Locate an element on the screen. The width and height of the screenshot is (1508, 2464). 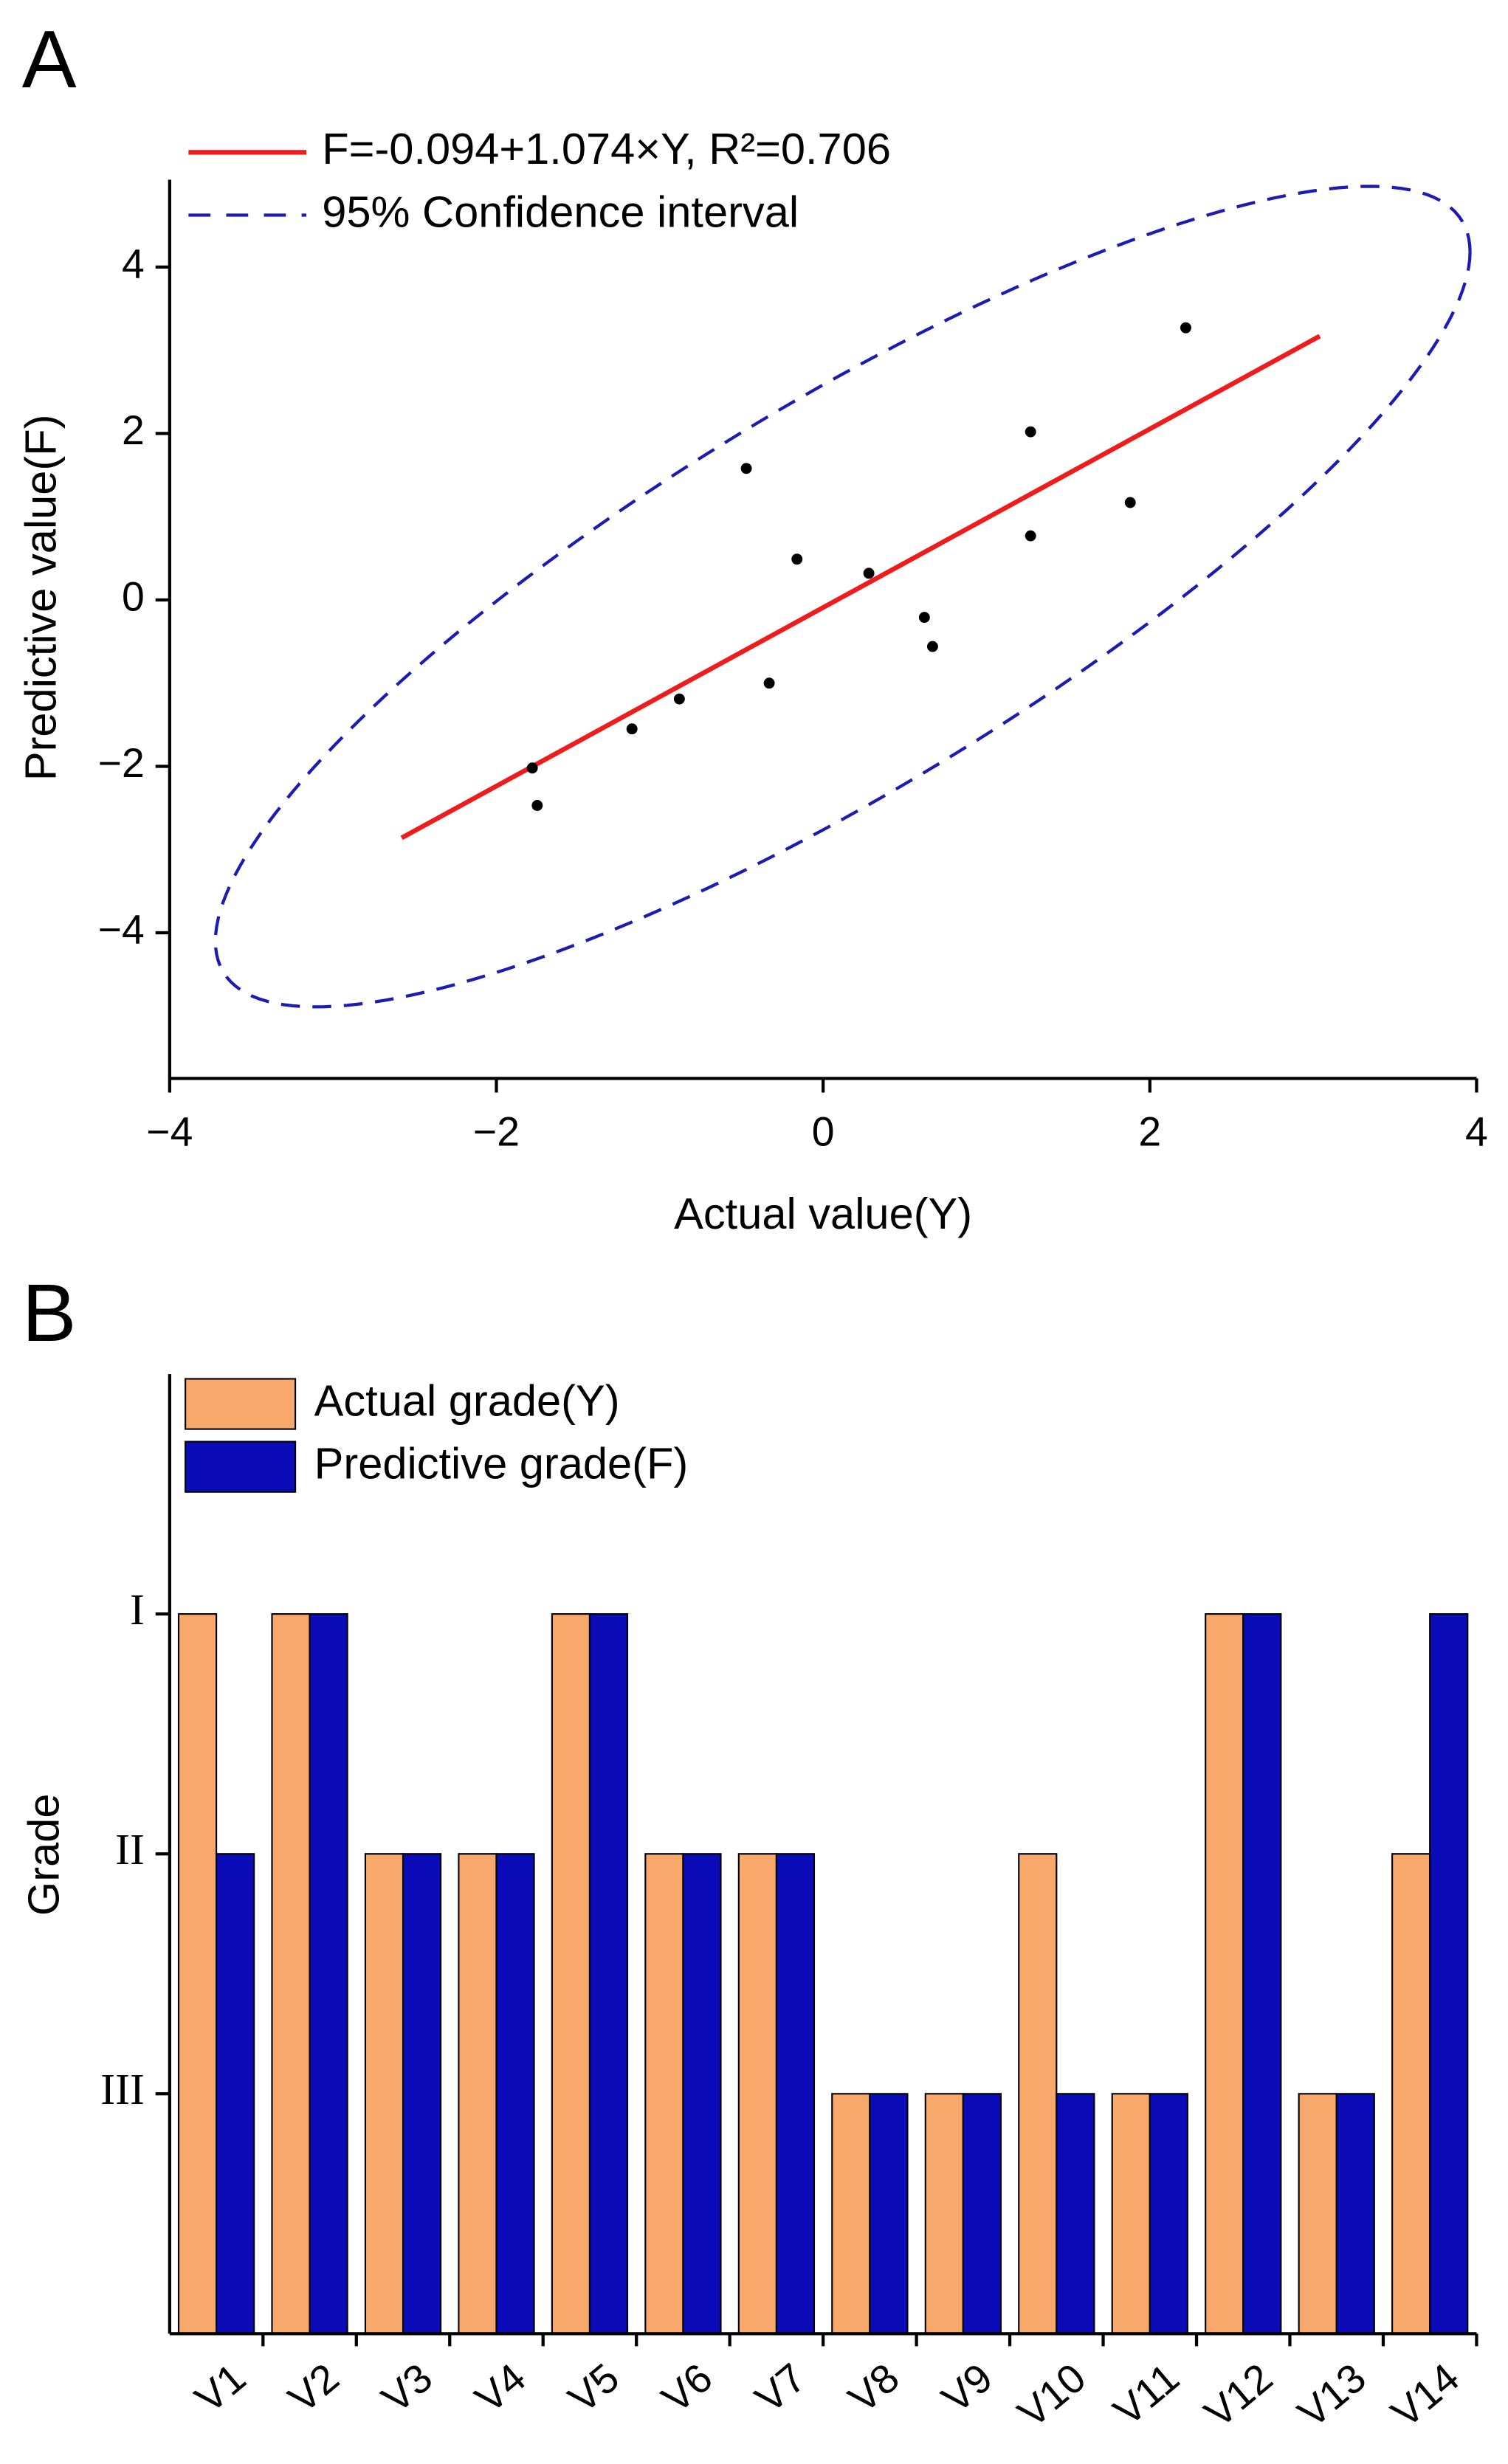
x-tick-label: V3 is located at coordinates (407, 2388).